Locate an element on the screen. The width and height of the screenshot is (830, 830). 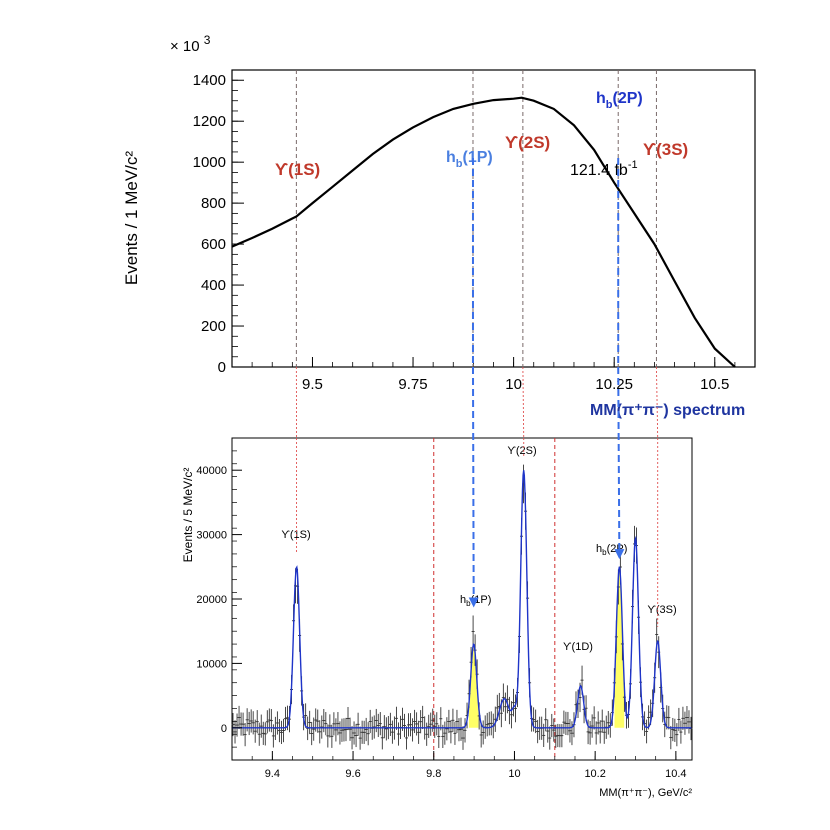
bottom-y-axis-label: Events / 5 MeV/c² is located at coordinates (188, 515).